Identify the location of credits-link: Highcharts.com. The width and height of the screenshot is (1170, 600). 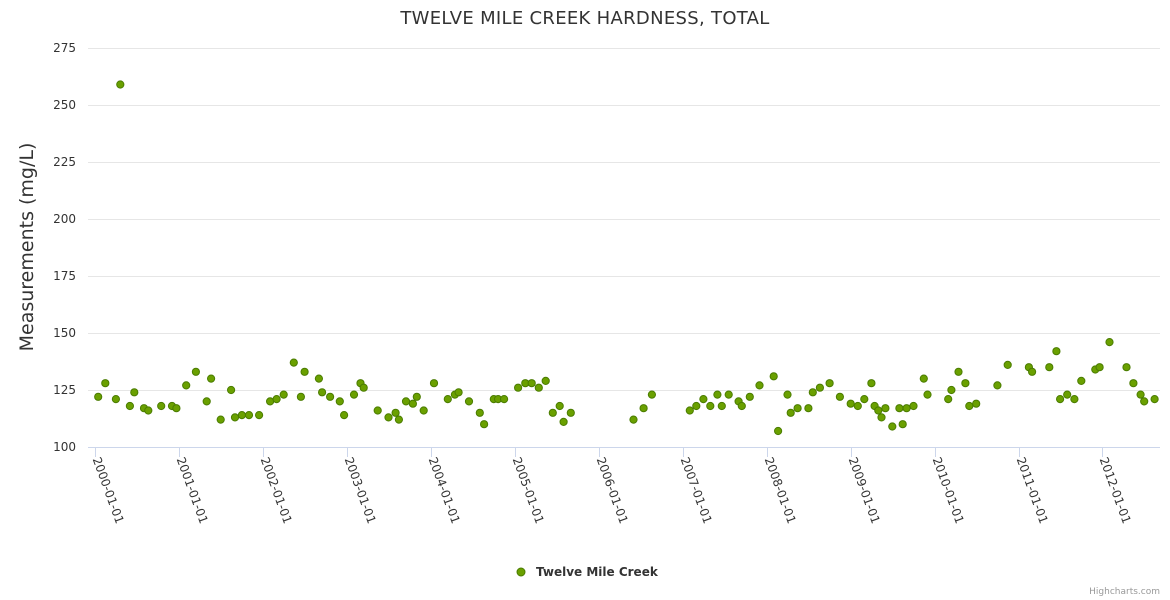
(1124, 592).